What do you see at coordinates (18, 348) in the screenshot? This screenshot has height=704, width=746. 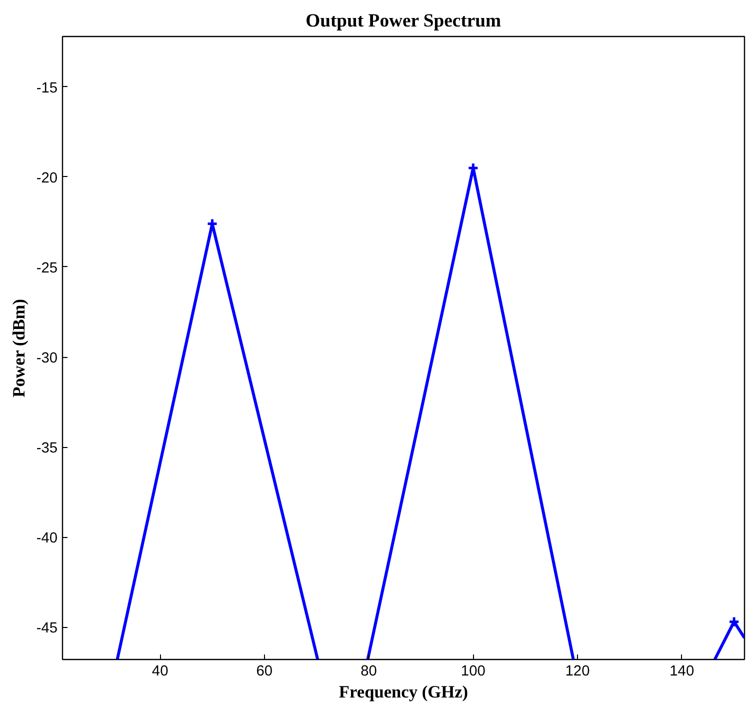 I see `y-axis-title: Power (dBm)` at bounding box center [18, 348].